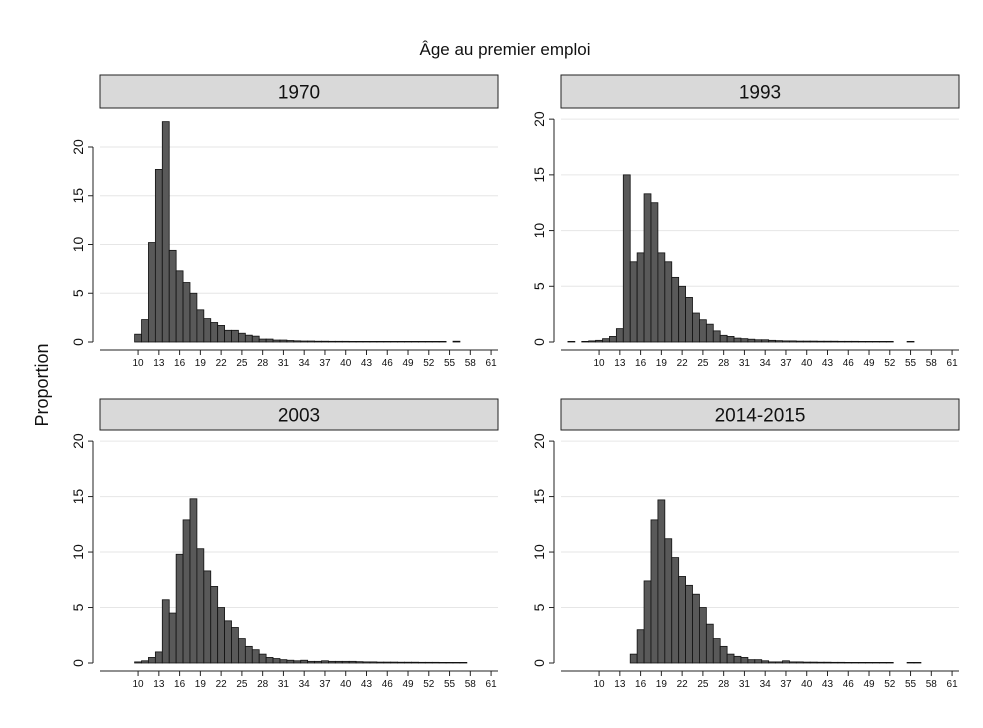 The image size is (983, 728). I want to click on x-tick-label: 55, so click(450, 363).